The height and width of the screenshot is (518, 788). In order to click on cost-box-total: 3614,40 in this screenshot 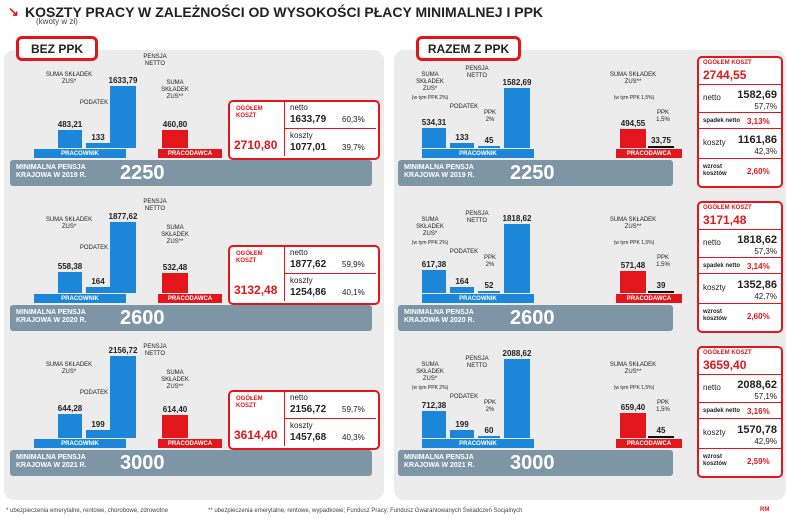, I will do `click(256, 435)`.